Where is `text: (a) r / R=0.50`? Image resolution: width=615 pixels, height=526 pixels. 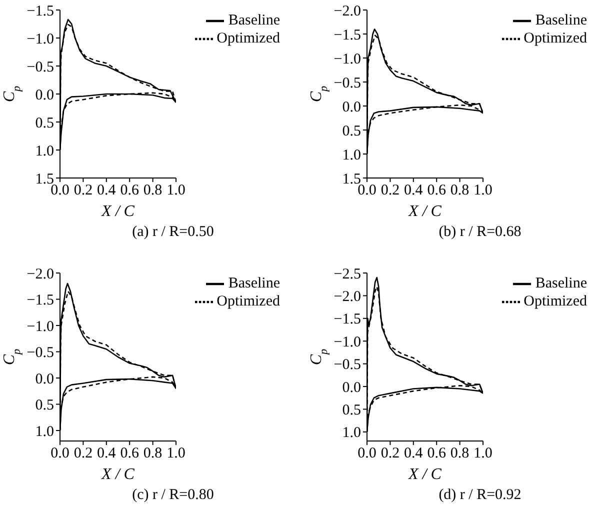 text: (a) r / R=0.50 is located at coordinates (173, 232).